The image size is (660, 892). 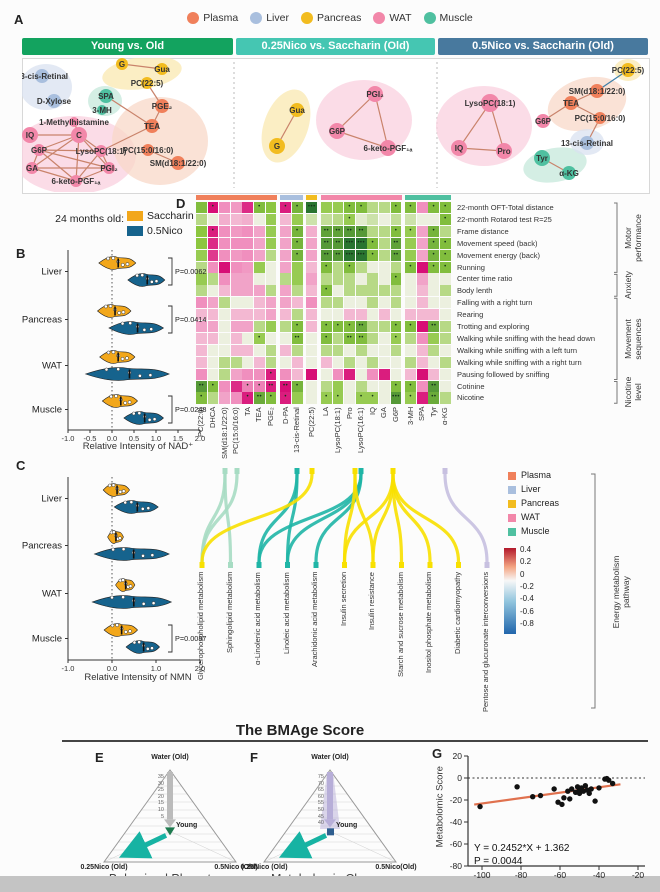 What do you see at coordinates (236, 197) in the screenshot?
I see `heatmap-group-bar` at bounding box center [236, 197].